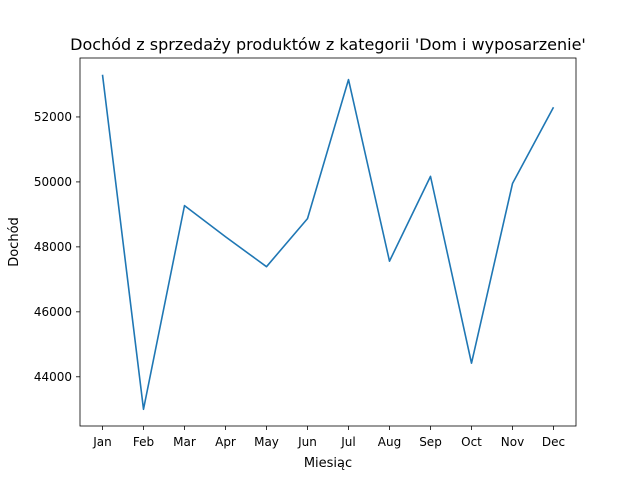  Describe the element at coordinates (328, 437) in the screenshot. I see `x-axis-ticks: Jan Feb Mar Apr May Jun Jul Aug Sep Oct Nov Dec` at that location.